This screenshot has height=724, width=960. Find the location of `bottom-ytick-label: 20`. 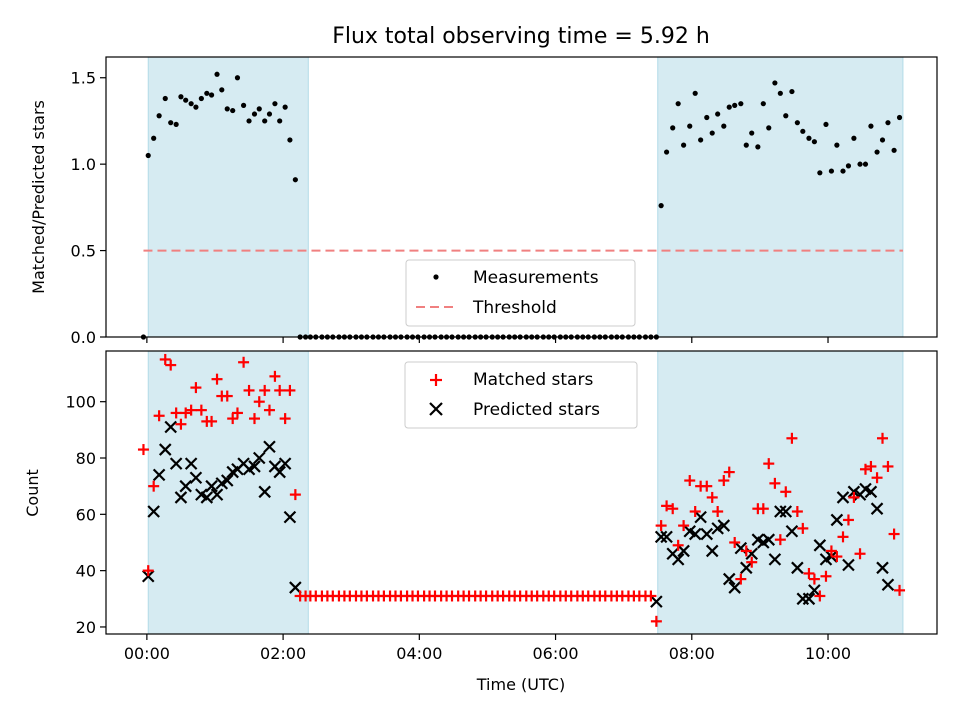

bottom-ytick-label: 20 is located at coordinates (86, 627).